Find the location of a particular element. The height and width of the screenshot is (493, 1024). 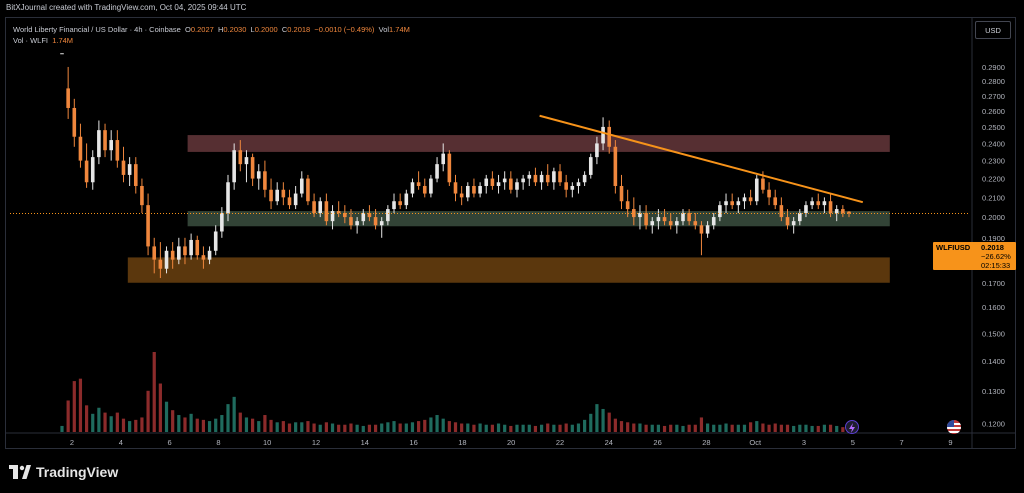

time-tick-label: 26 is located at coordinates (657, 442).